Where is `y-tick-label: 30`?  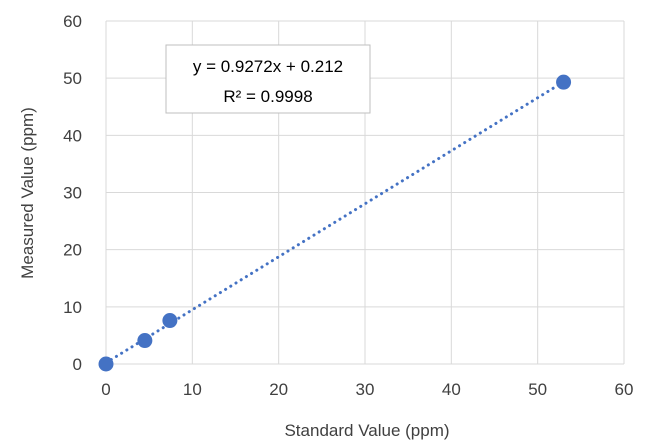
y-tick-label: 30 is located at coordinates (72, 193).